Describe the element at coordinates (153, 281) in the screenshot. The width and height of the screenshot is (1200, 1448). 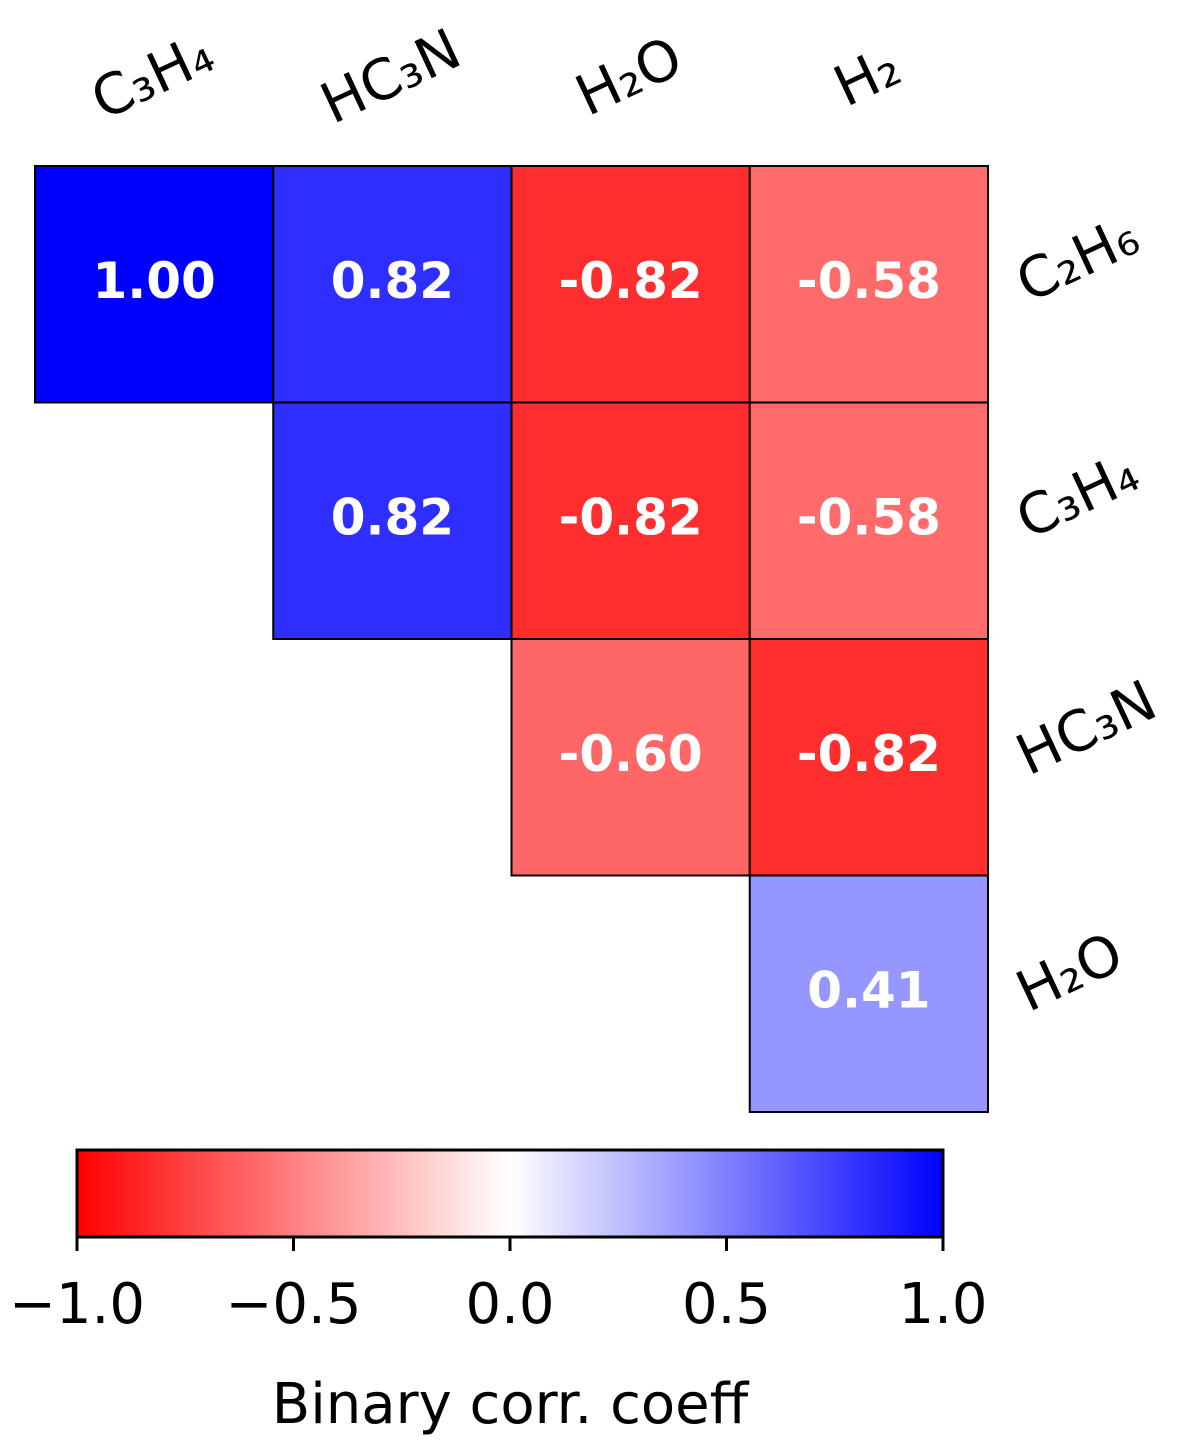
I see `cell-label: 1.00` at that location.